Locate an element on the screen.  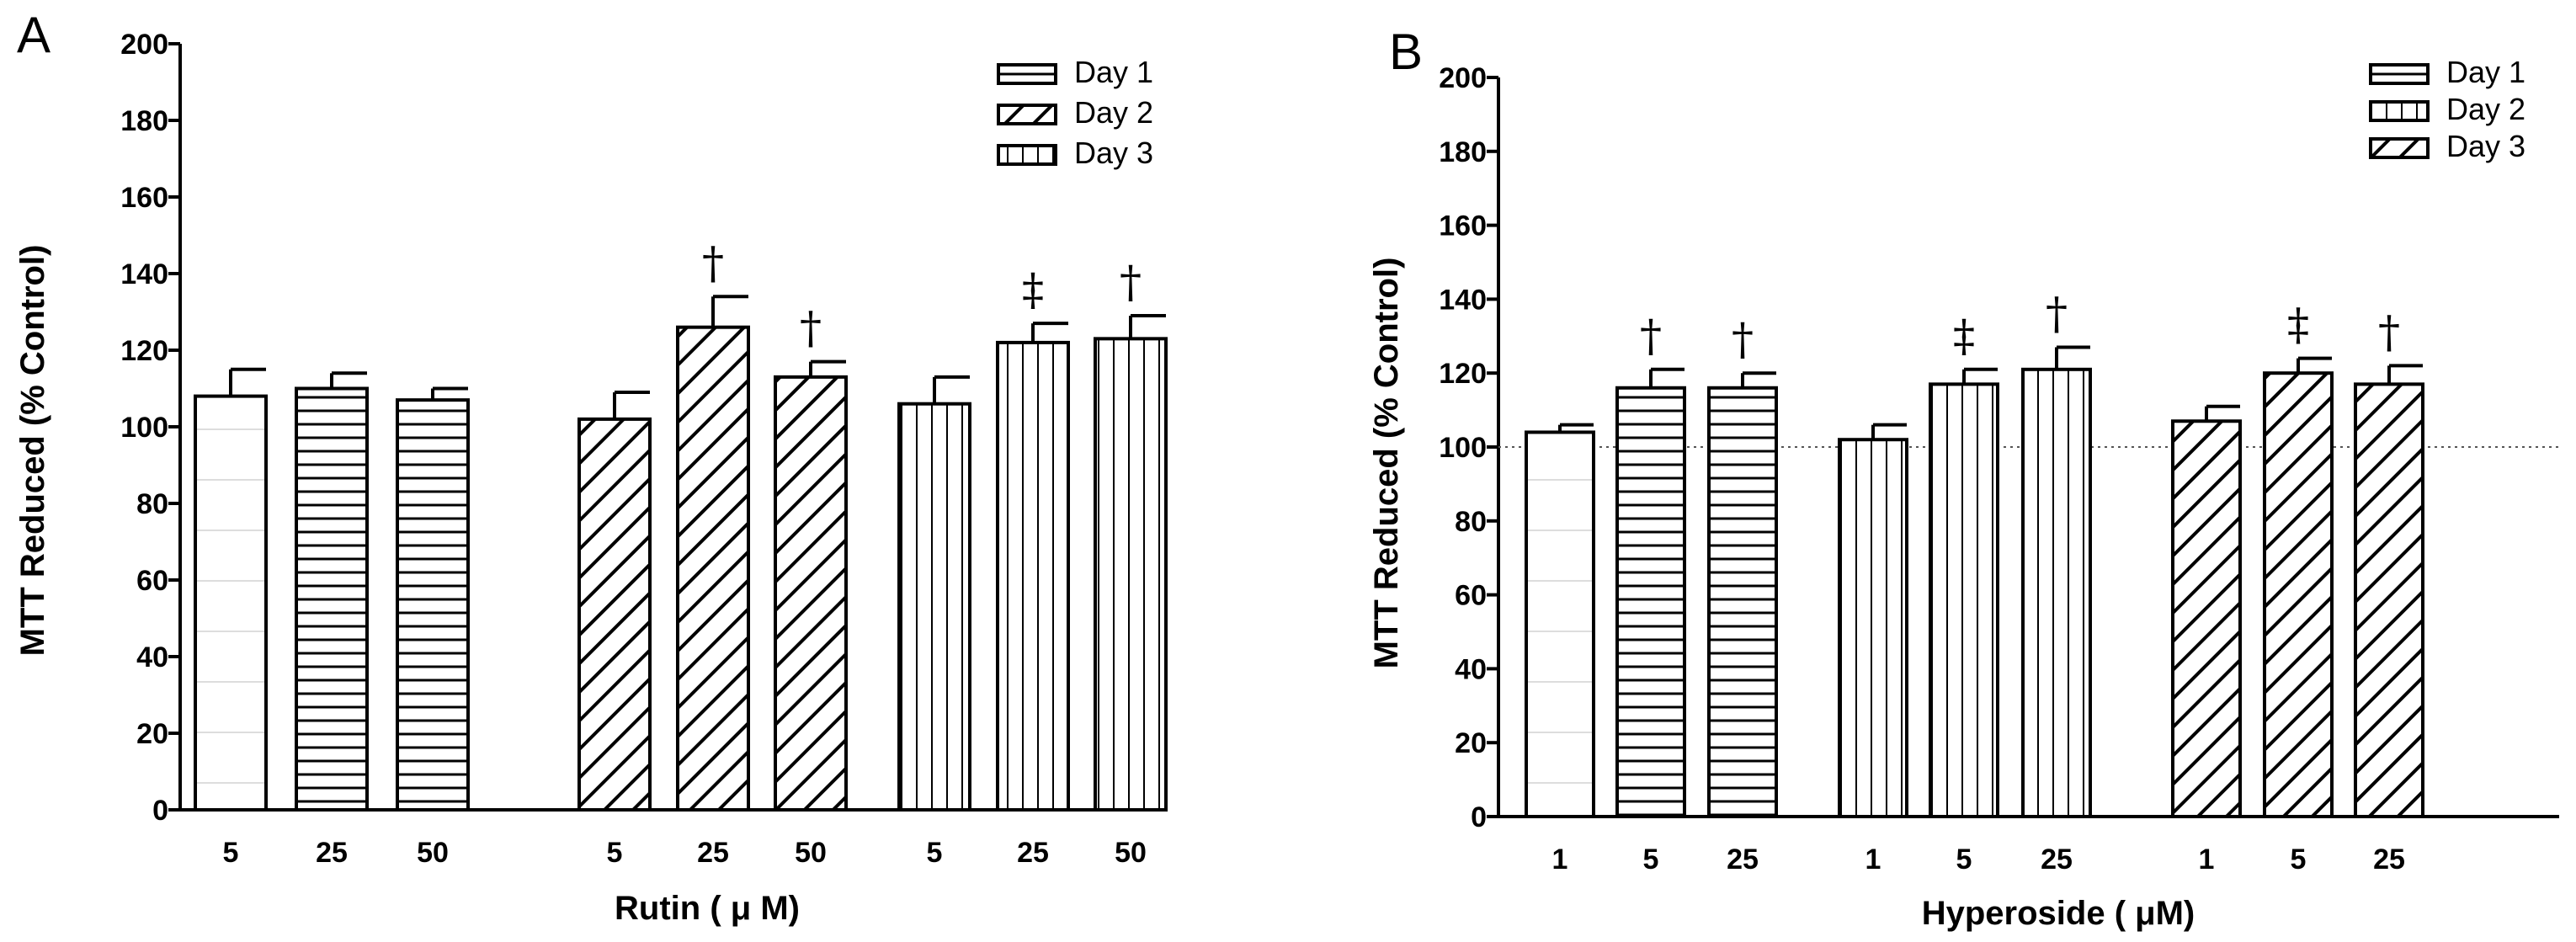
legend: Day 1 Day 2 Day 3 is located at coordinates (1075, 112).